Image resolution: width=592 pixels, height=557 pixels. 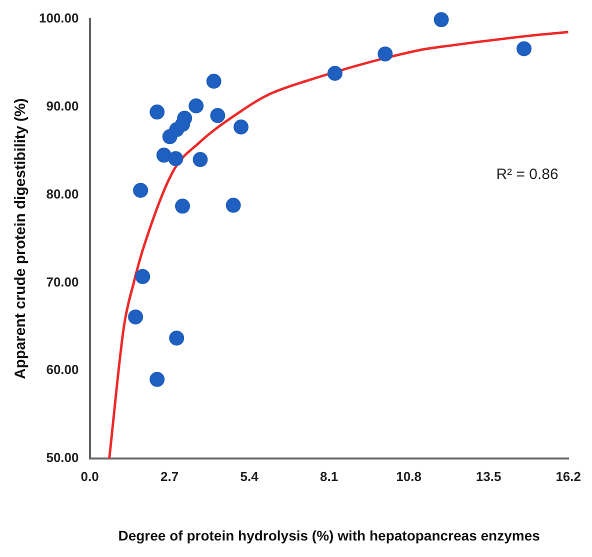 I want to click on y-tick-label: 50.00, so click(x=62, y=458).